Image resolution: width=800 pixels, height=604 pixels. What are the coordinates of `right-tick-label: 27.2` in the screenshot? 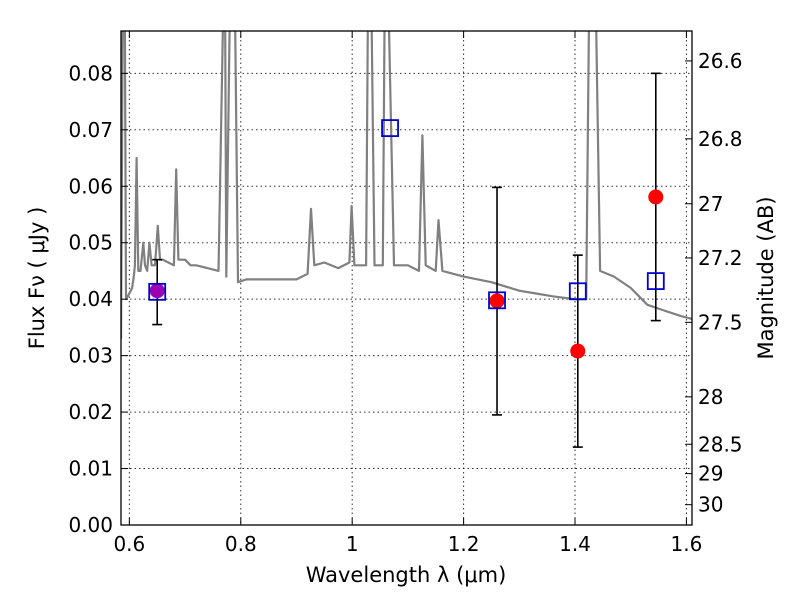 It's located at (720, 258).